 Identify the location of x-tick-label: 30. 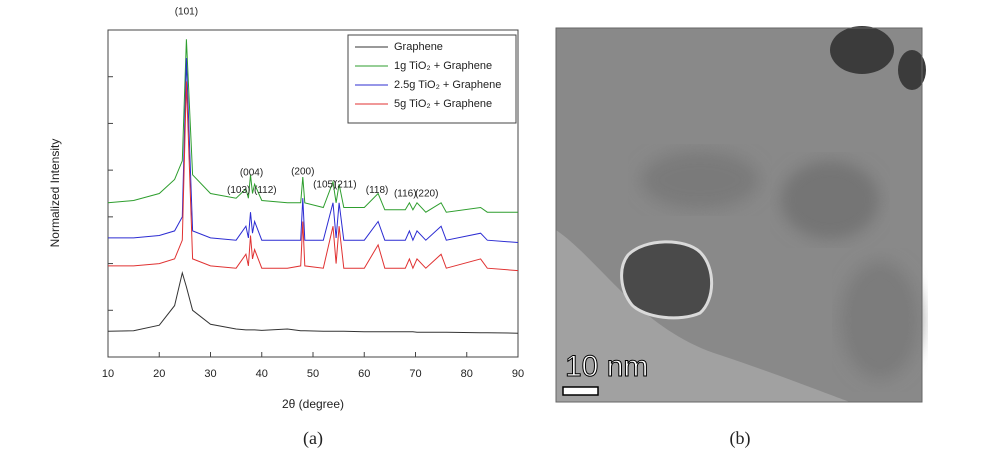
(210, 374).